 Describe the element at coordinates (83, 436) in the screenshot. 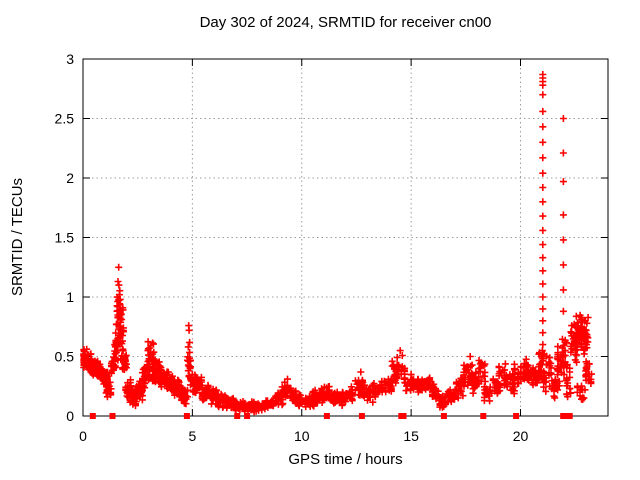

I see `x-tick-label: 0` at that location.